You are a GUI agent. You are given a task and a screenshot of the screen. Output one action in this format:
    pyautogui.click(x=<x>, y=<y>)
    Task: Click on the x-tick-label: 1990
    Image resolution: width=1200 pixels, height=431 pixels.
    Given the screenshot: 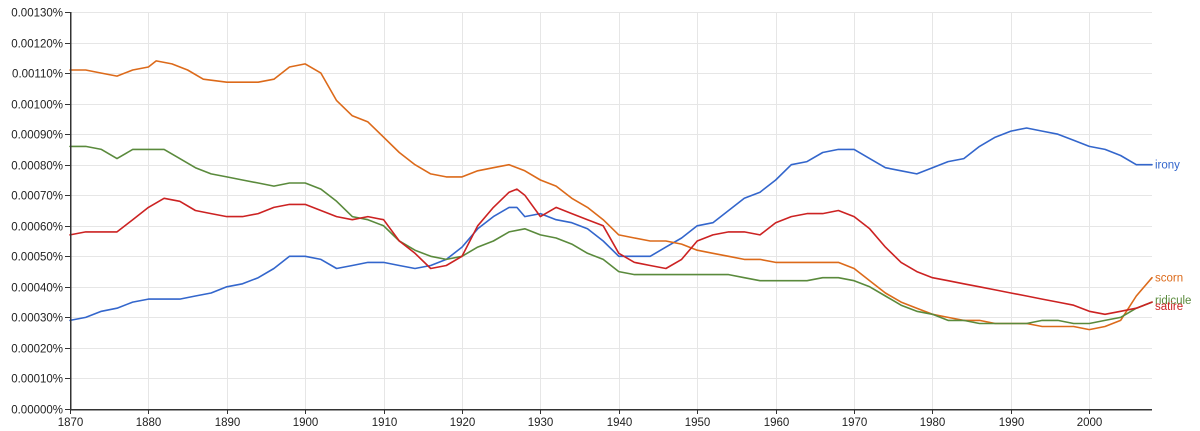 What is the action you would take?
    pyautogui.click(x=1012, y=423)
    